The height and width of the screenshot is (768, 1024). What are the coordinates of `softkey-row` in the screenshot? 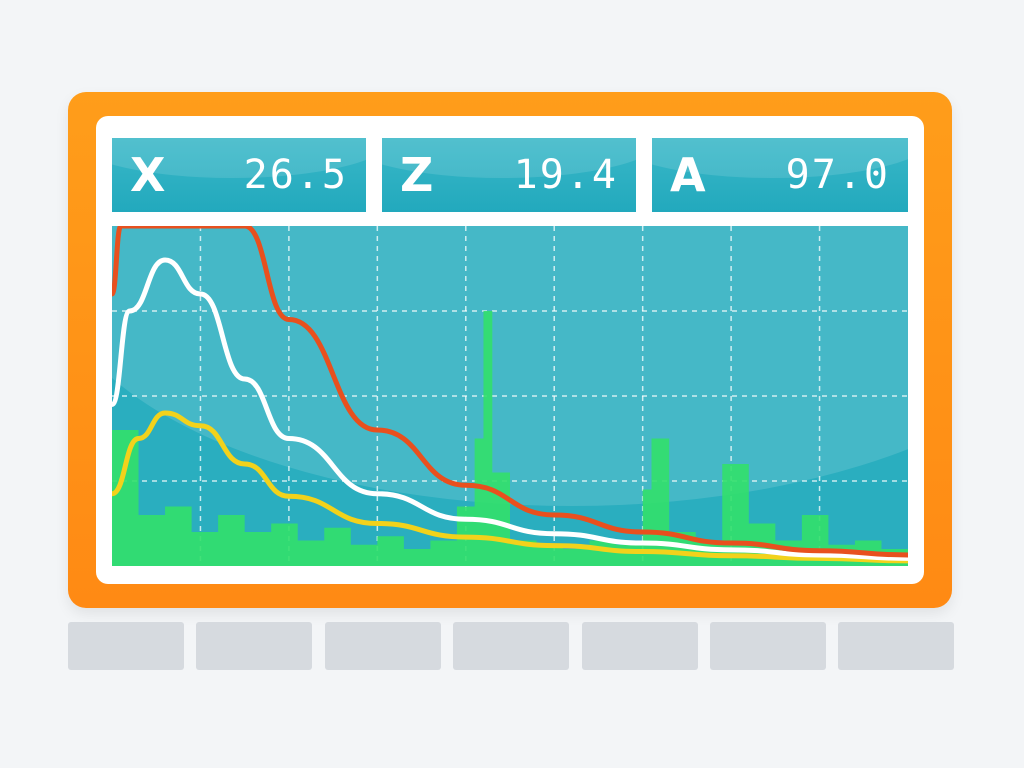 It's located at (511, 647).